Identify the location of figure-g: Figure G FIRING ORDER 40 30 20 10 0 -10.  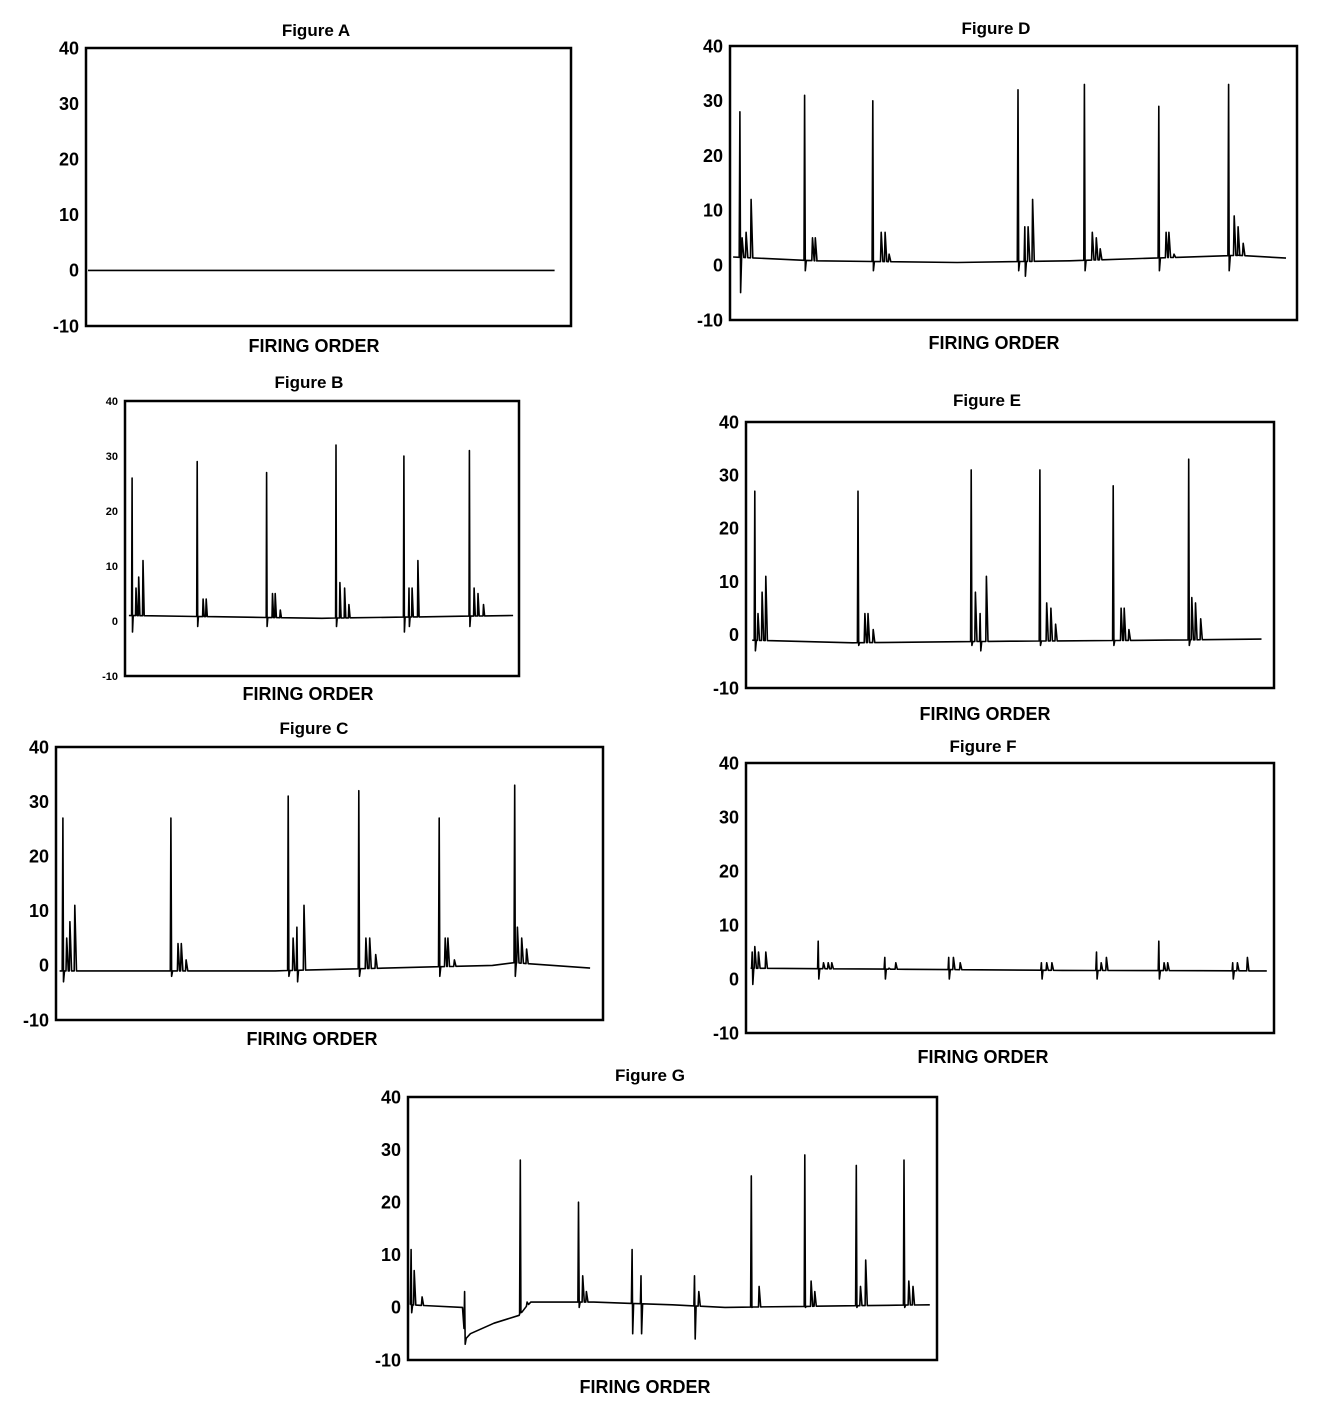
(657, 1231).